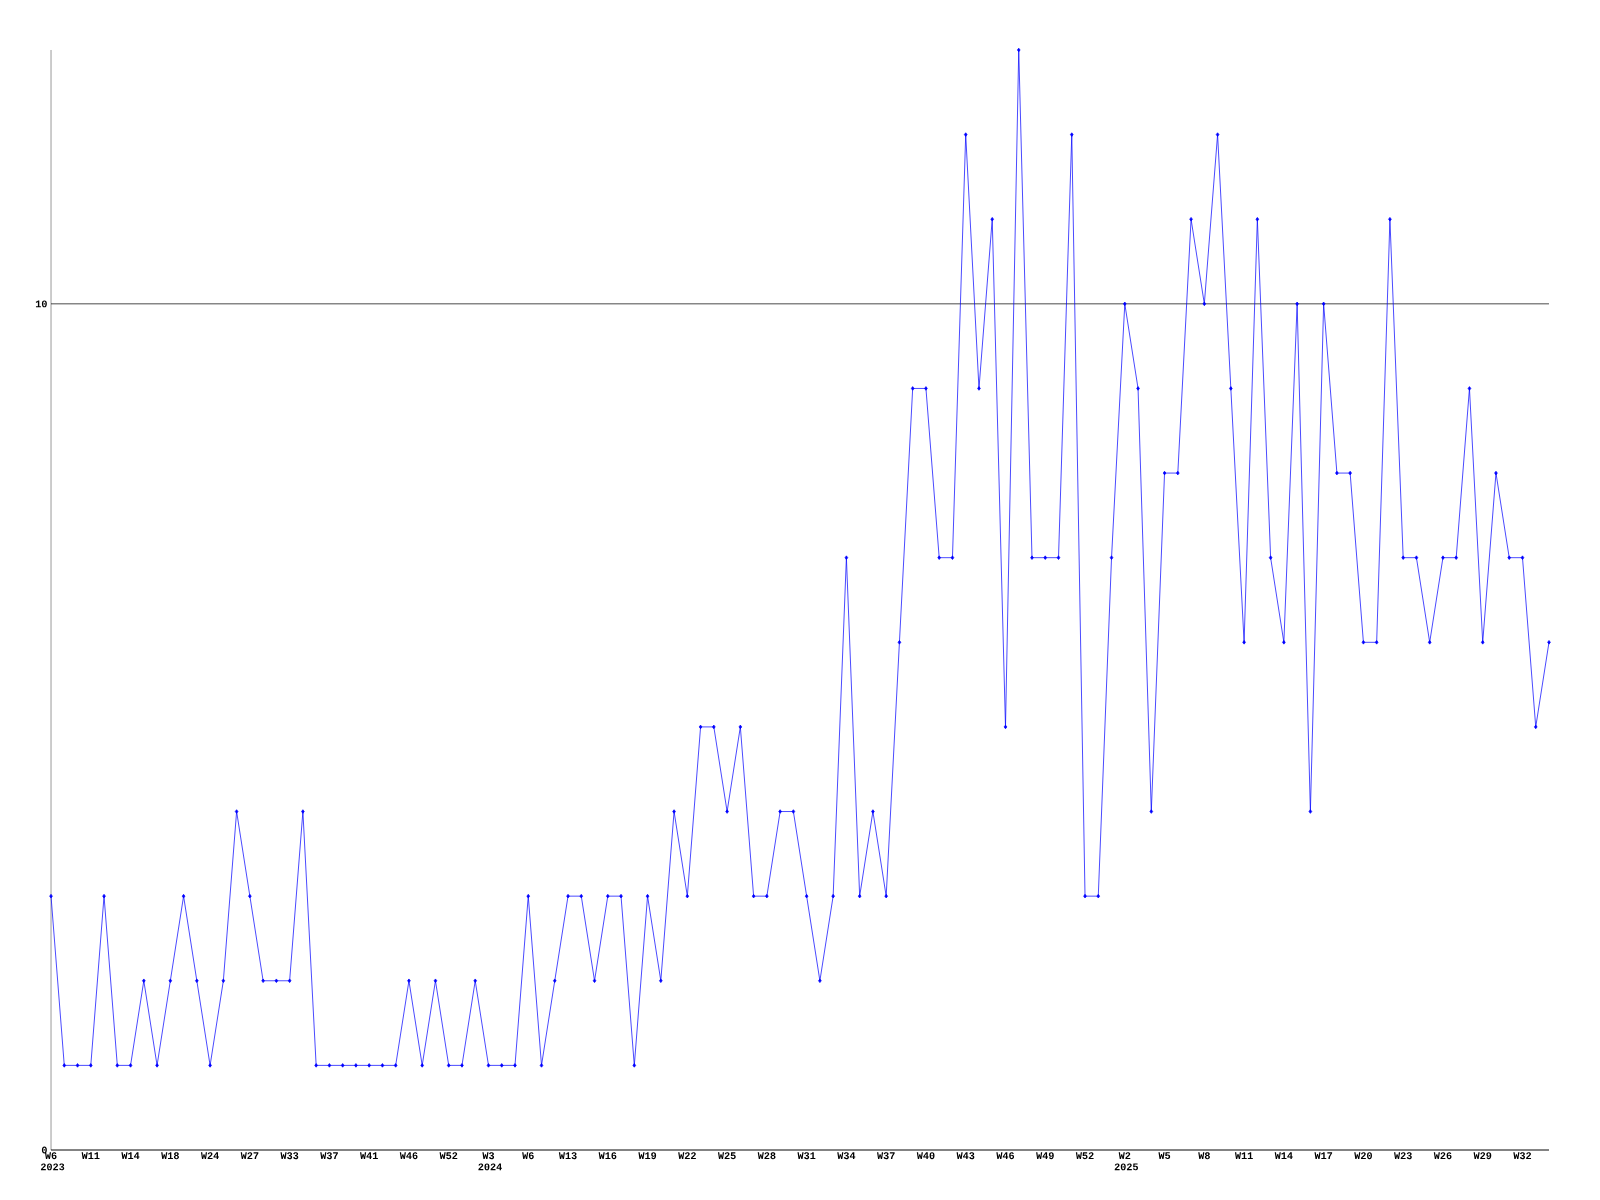 The height and width of the screenshot is (1200, 1600). Describe the element at coordinates (1045, 1156) in the screenshot. I see `x-tick-label: W49` at that location.